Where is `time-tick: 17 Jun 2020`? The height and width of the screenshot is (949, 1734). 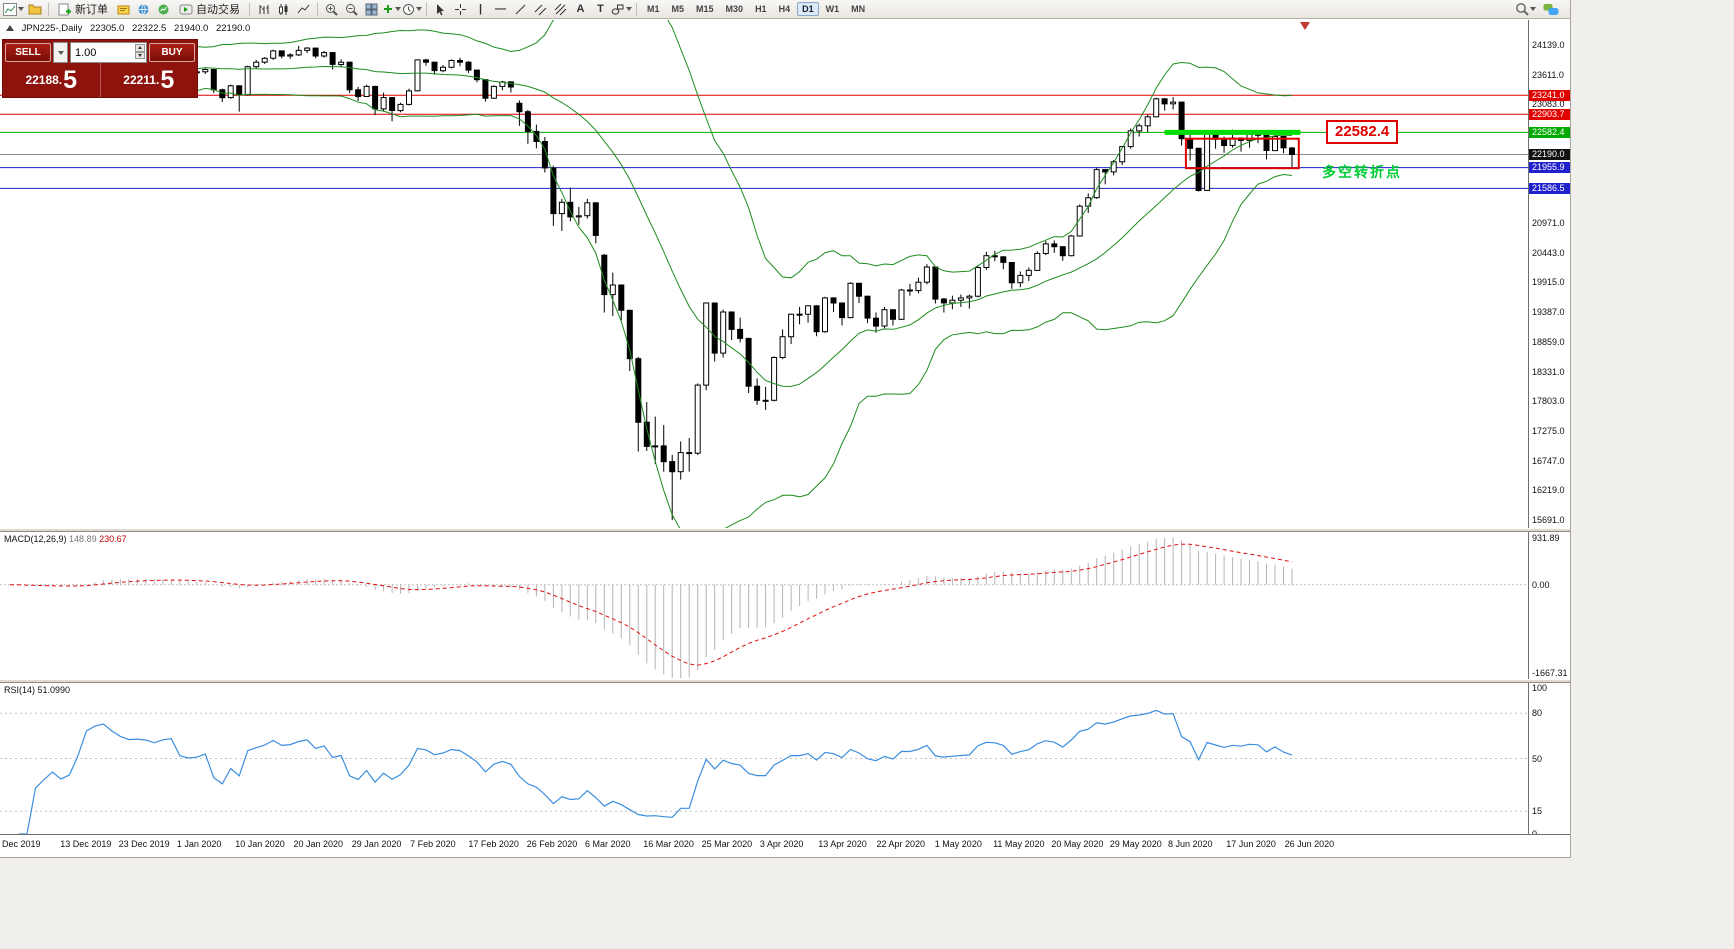 time-tick: 17 Jun 2020 is located at coordinates (1251, 844).